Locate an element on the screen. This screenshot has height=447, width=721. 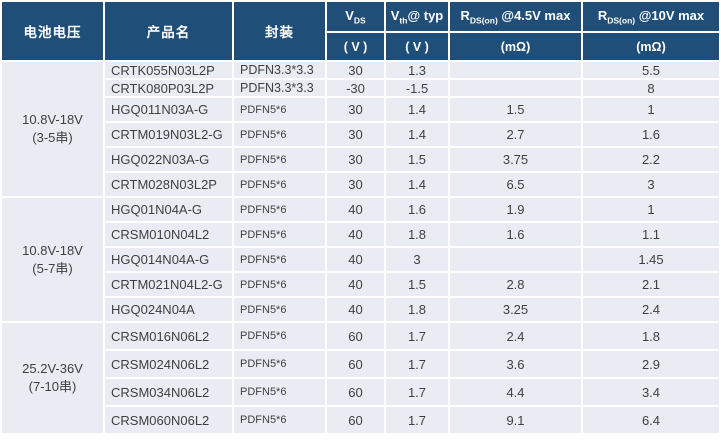
table-row: CRSM010N04L2 PDFN5*6 40 1.8 1.6 1.1 is located at coordinates (361, 234).